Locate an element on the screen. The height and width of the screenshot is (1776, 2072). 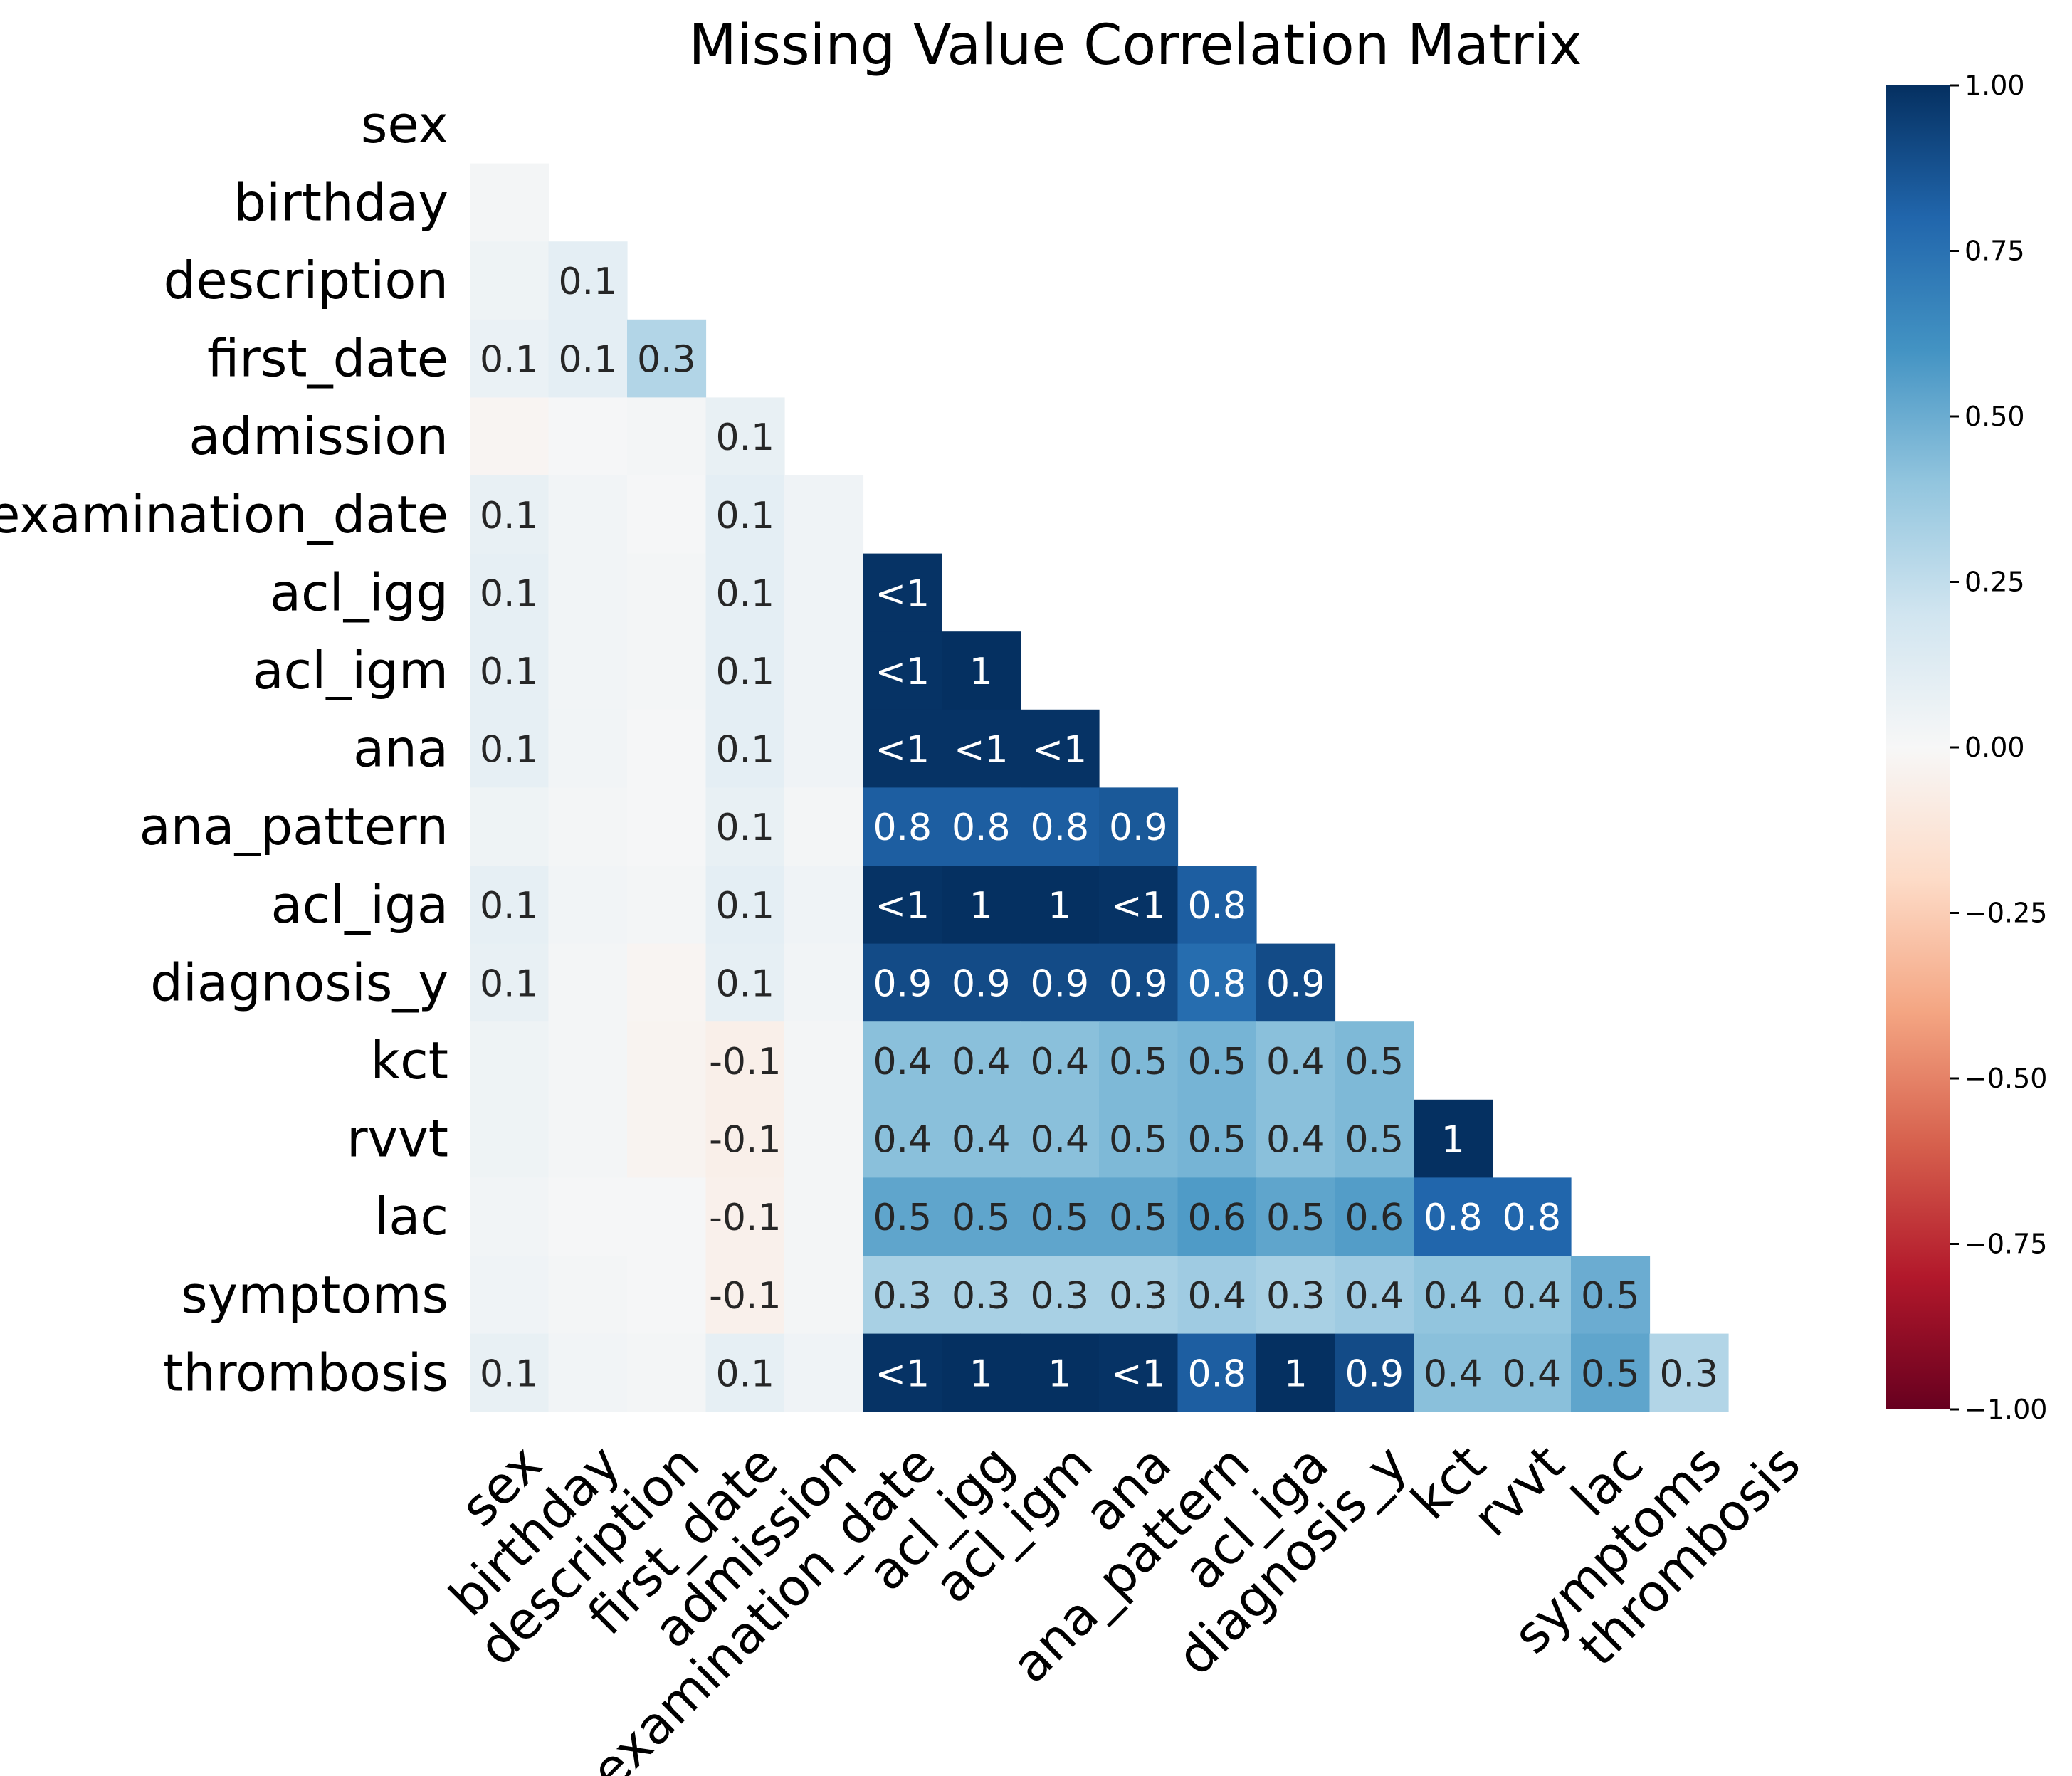
heatmap-cell-thrombosis-description is located at coordinates (667, 1372).